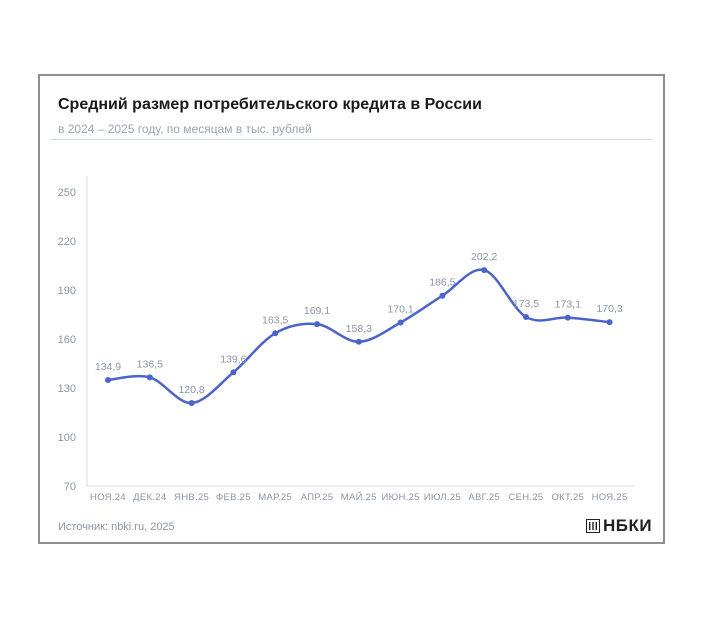 Image resolution: width=719 pixels, height=630 pixels. What do you see at coordinates (275, 320) in the screenshot?
I see `data-label: 163,5` at bounding box center [275, 320].